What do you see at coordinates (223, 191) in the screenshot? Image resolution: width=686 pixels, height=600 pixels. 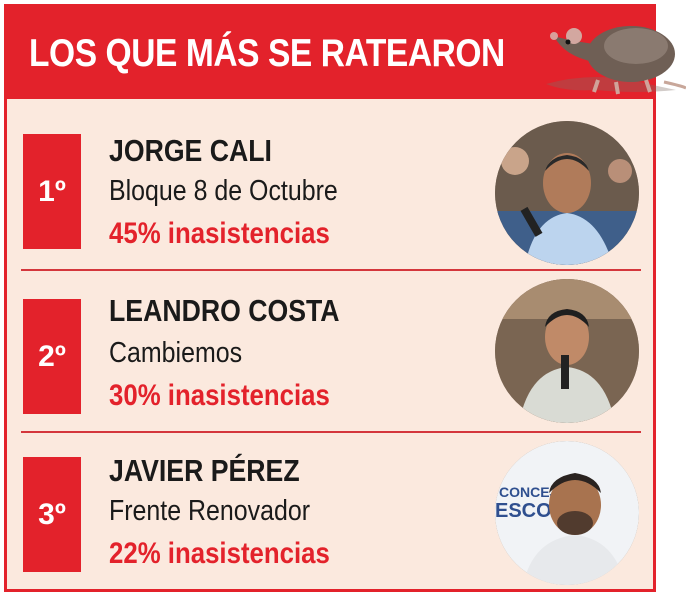 I see `councilor-party: Bloque 8 de Octubre` at bounding box center [223, 191].